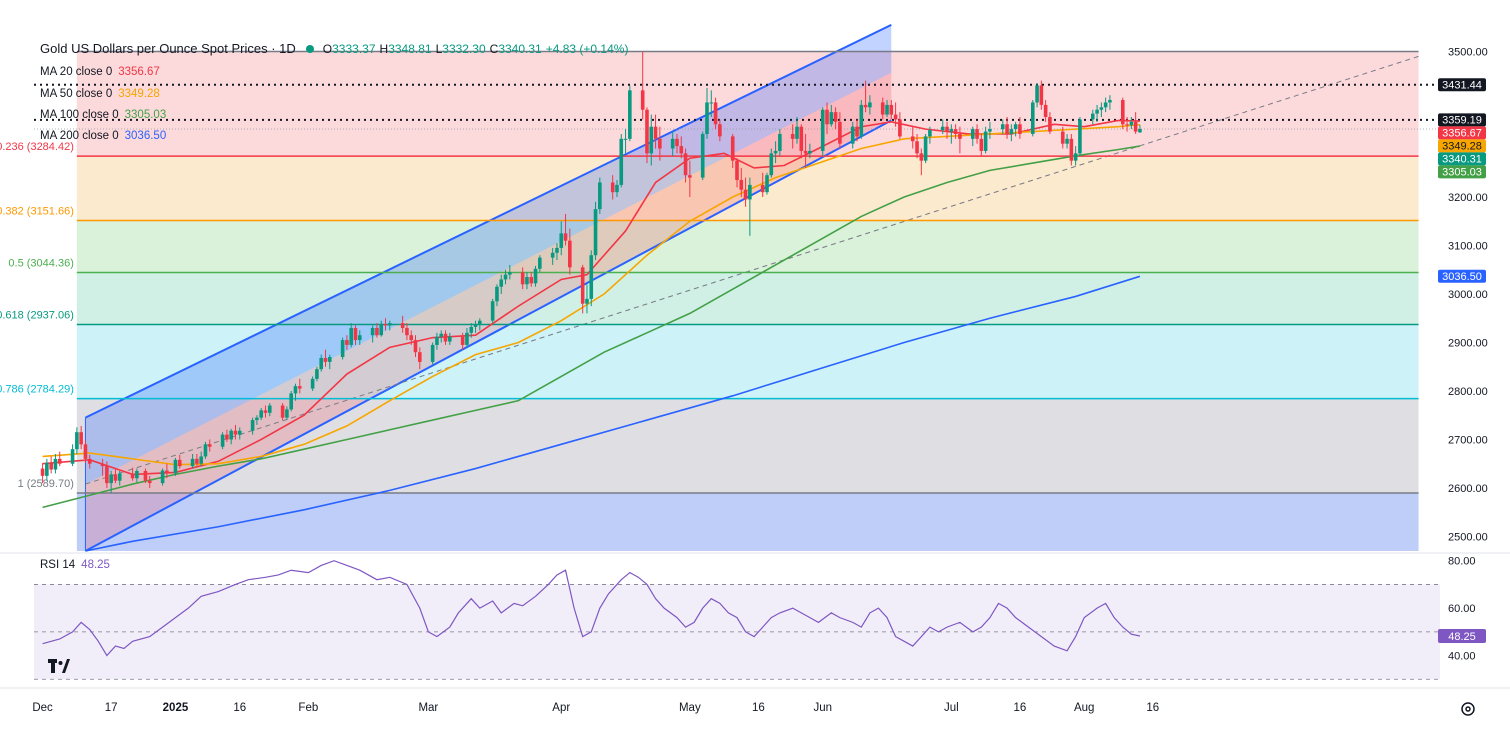  What do you see at coordinates (755, 700) in the screenshot?
I see `time-axis: Dec 17 2025 16 Feb Mar Apr May 16 Jun Jul 16 Aug 16` at bounding box center [755, 700].